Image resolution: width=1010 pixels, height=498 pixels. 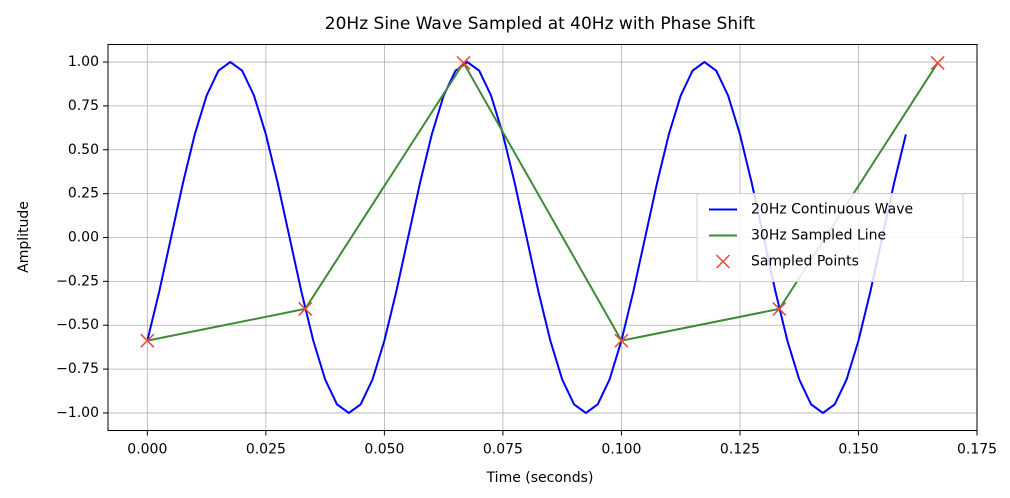 What do you see at coordinates (24, 237) in the screenshot?
I see `y-axis-label: Amplitude` at bounding box center [24, 237].